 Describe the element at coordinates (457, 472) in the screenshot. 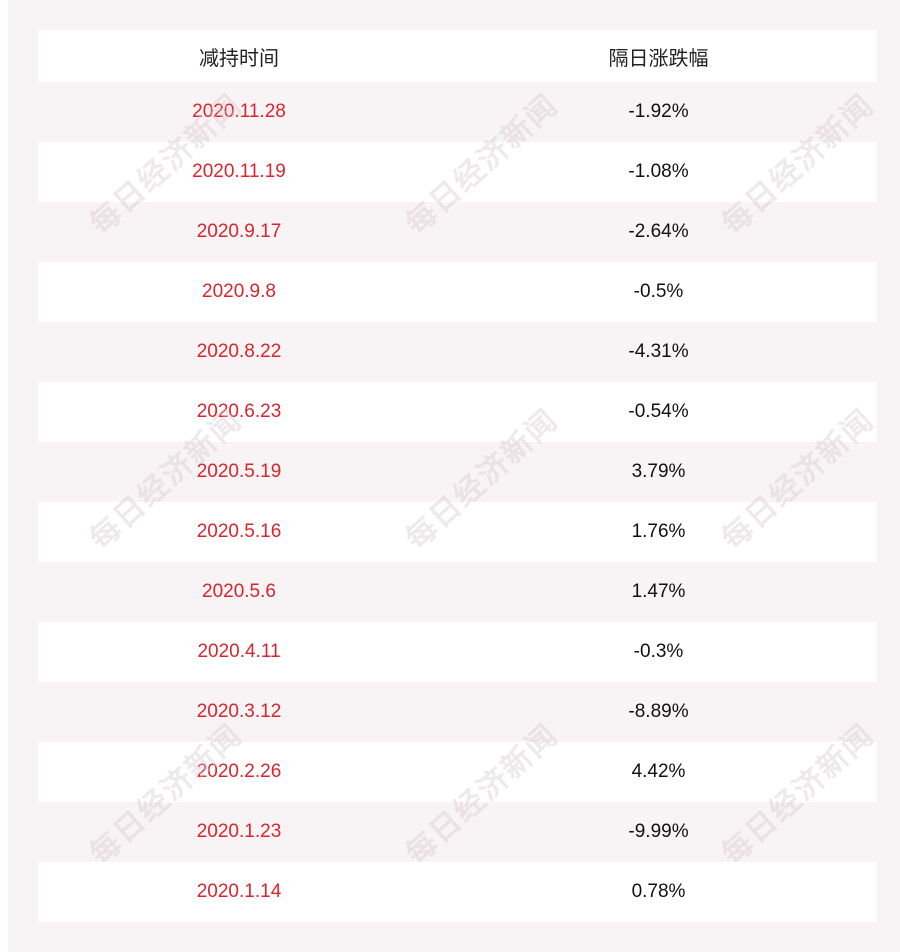

I see `table-row: 2020.5.19 3.79%` at that location.